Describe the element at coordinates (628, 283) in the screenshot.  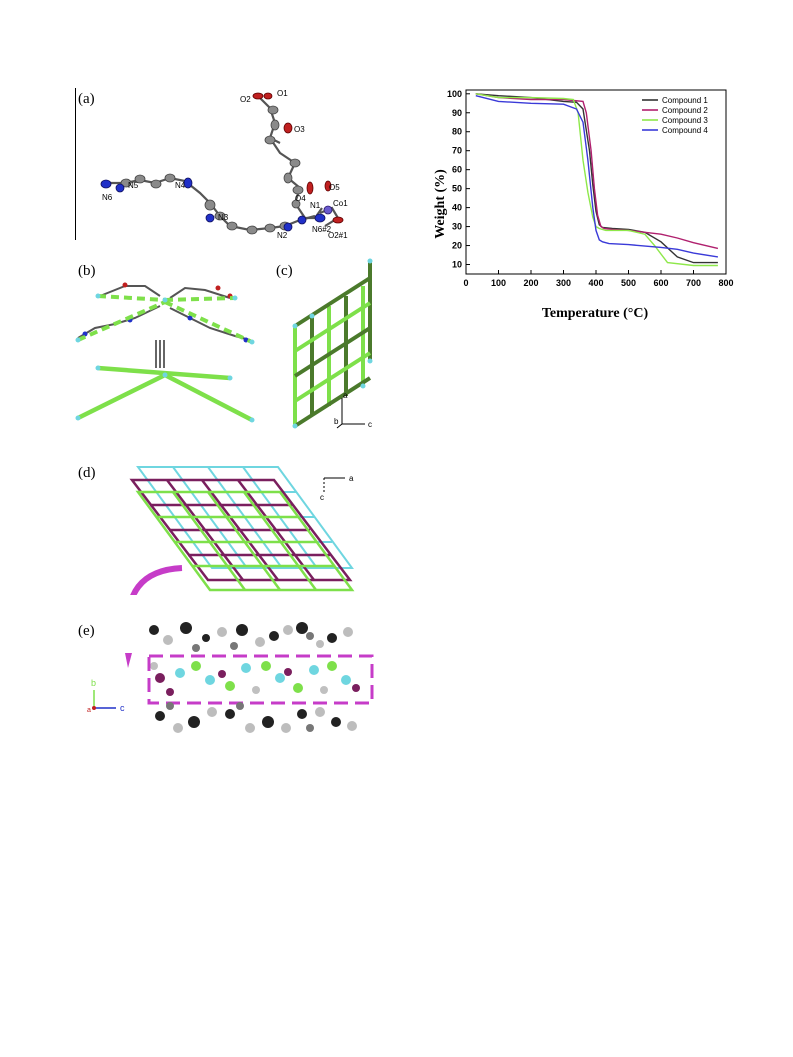
I see `x-tick-label-5: 500` at that location.